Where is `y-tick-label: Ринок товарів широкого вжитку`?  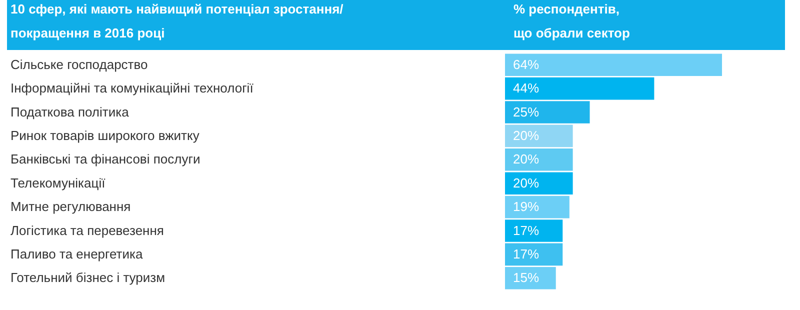 y-tick-label: Ринок товарів широкого вжитку is located at coordinates (105, 135).